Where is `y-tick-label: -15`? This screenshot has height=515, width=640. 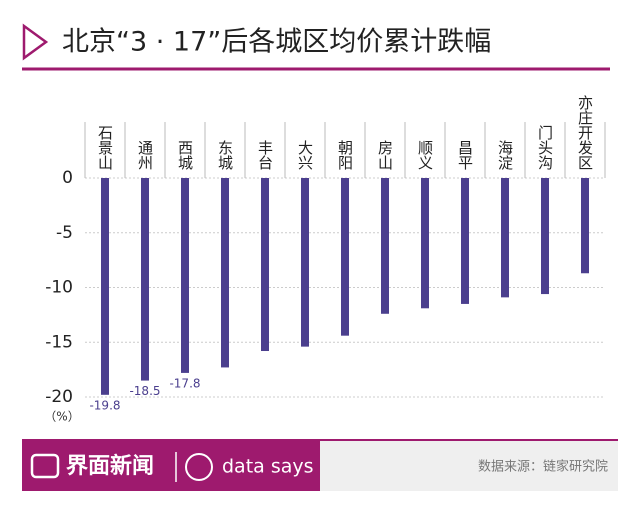
y-tick-label: -15 is located at coordinates (59, 342).